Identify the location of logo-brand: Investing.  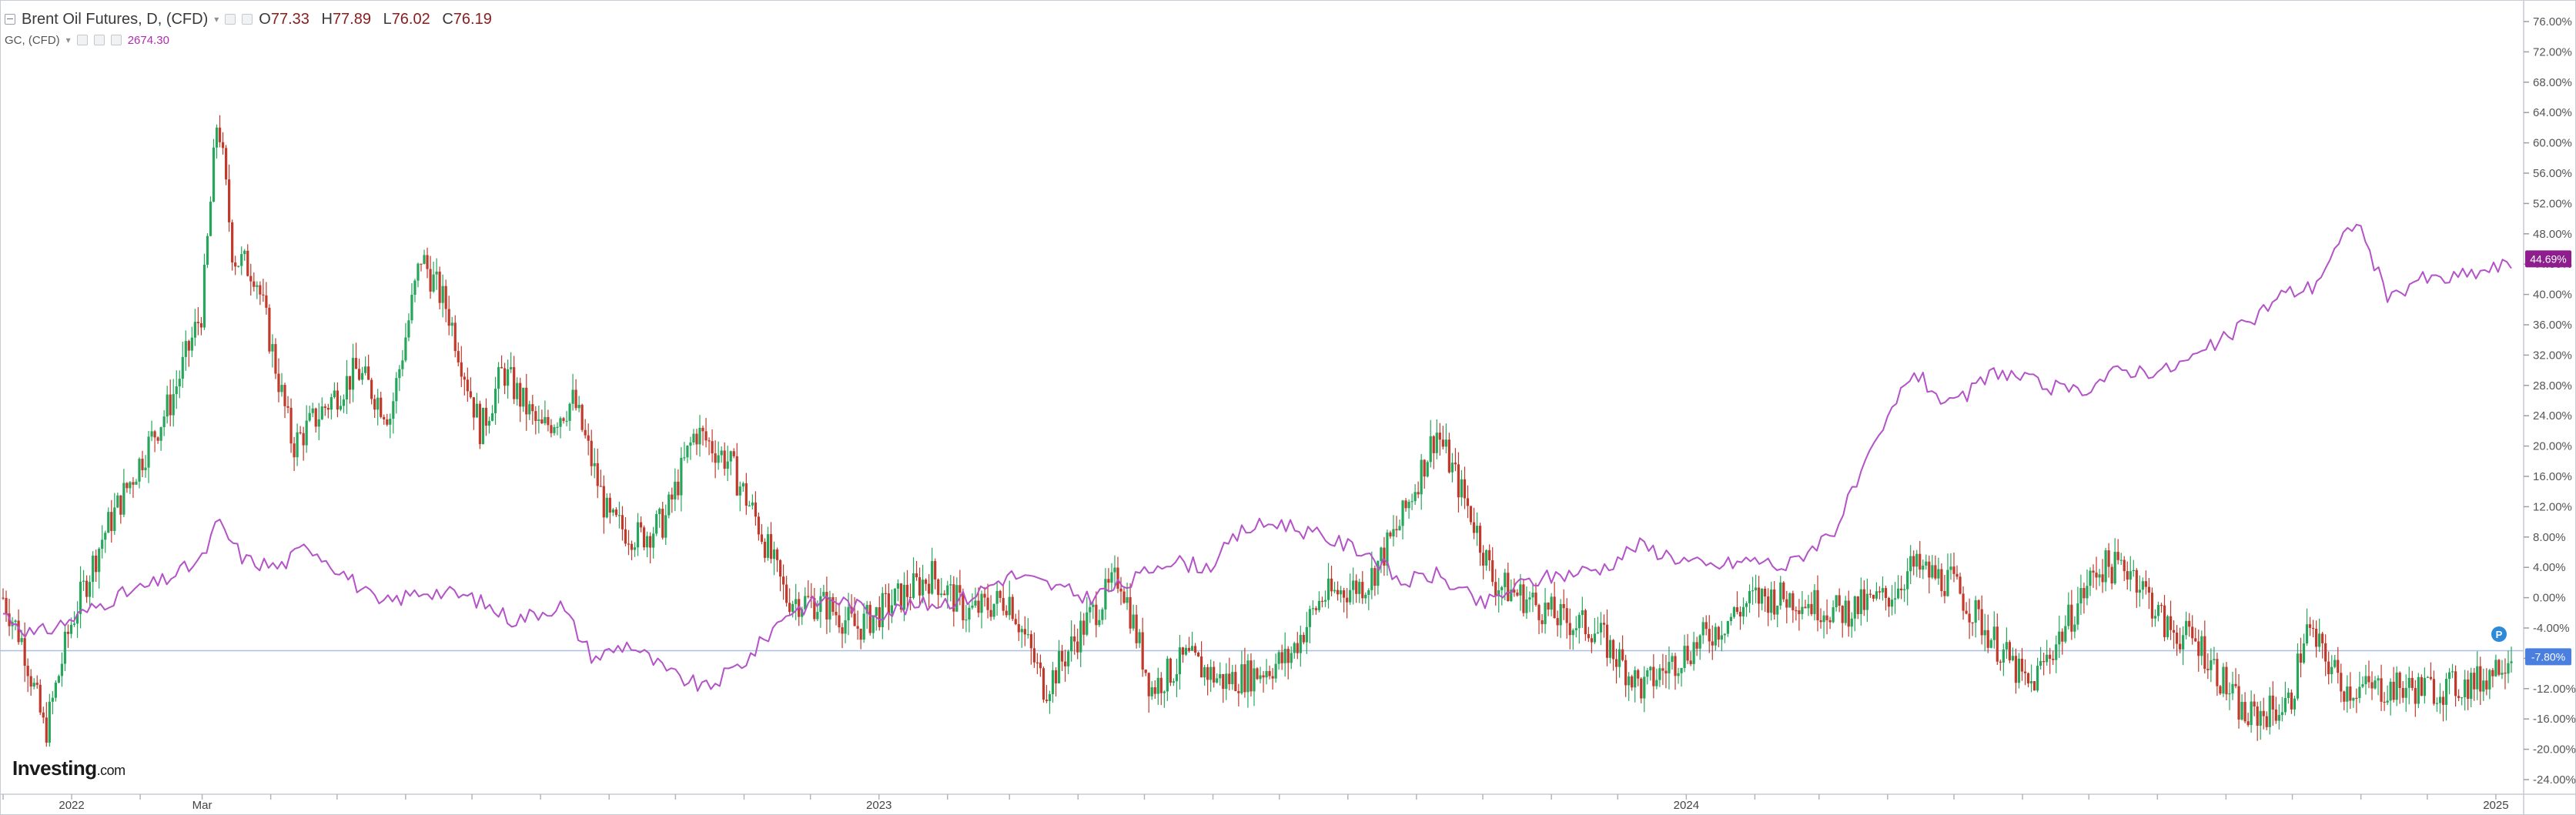
(54, 768).